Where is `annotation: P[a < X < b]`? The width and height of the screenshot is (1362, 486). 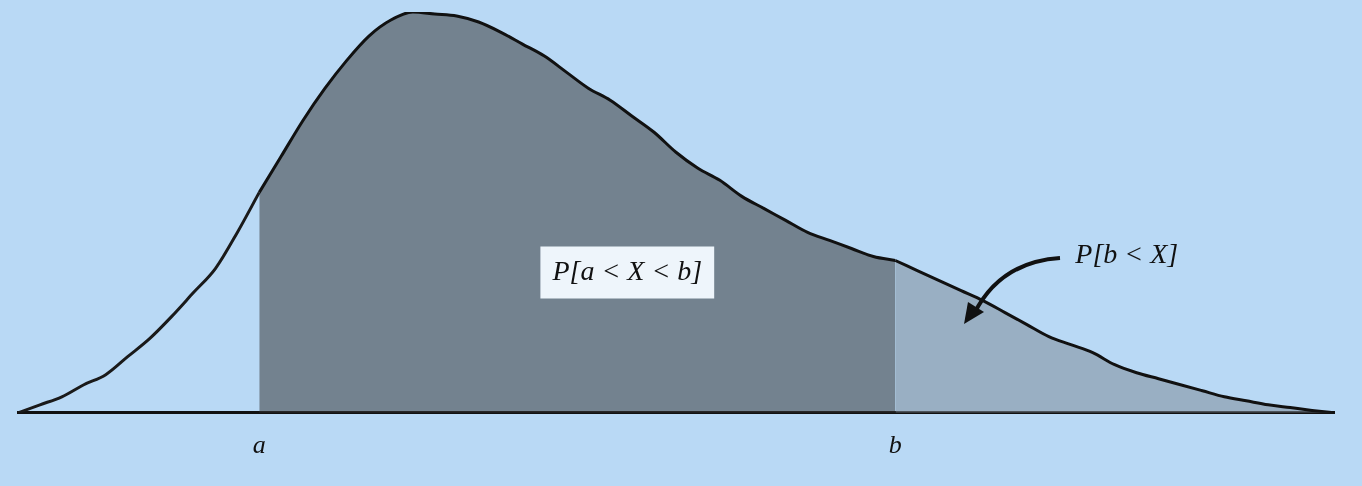 annotation: P[a < X < b] is located at coordinates (627, 270).